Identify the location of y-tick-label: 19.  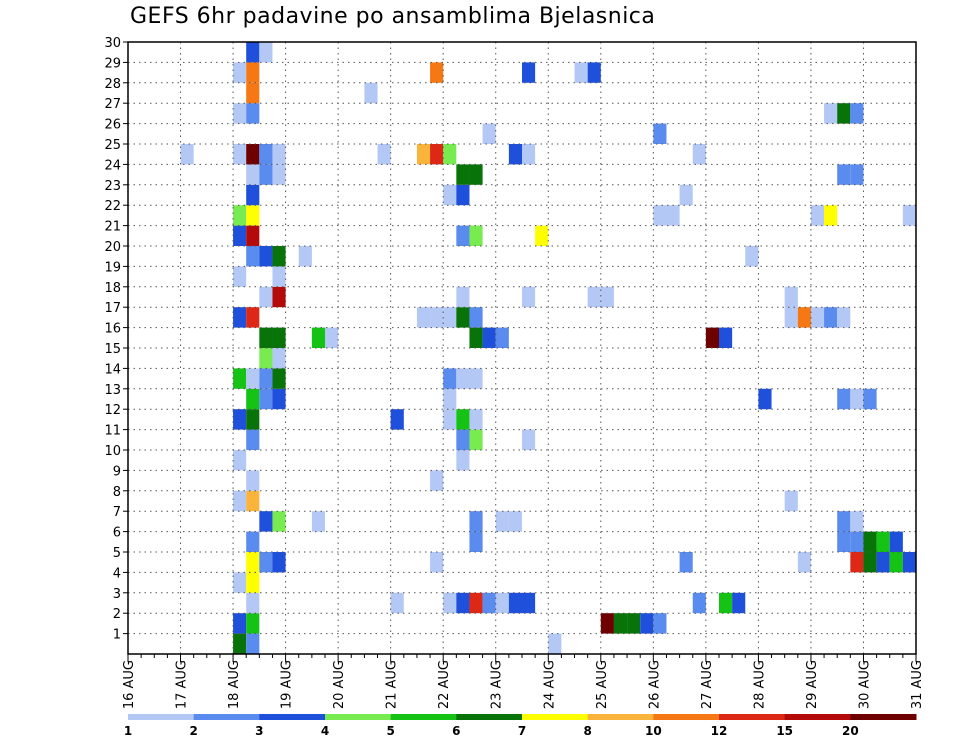
(112, 267).